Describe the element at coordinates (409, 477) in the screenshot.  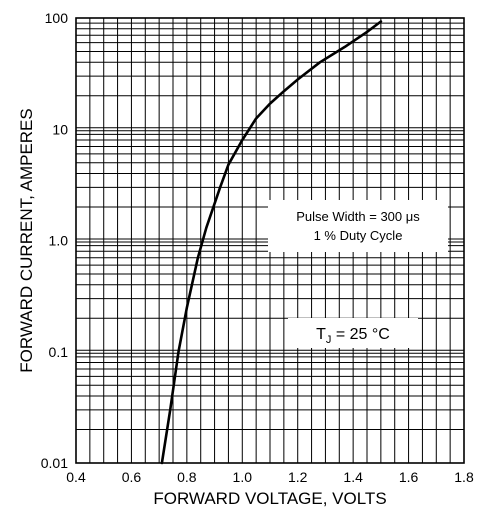
I see `x-tick-label: 1.6` at that location.